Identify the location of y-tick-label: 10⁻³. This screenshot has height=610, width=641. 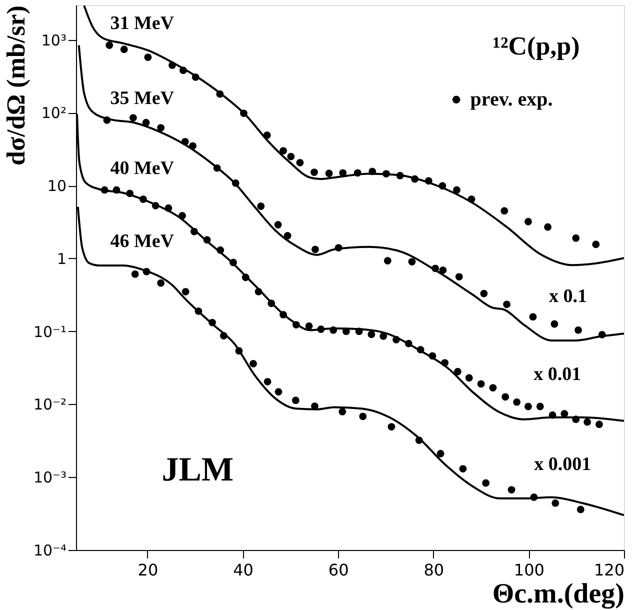
(49, 477).